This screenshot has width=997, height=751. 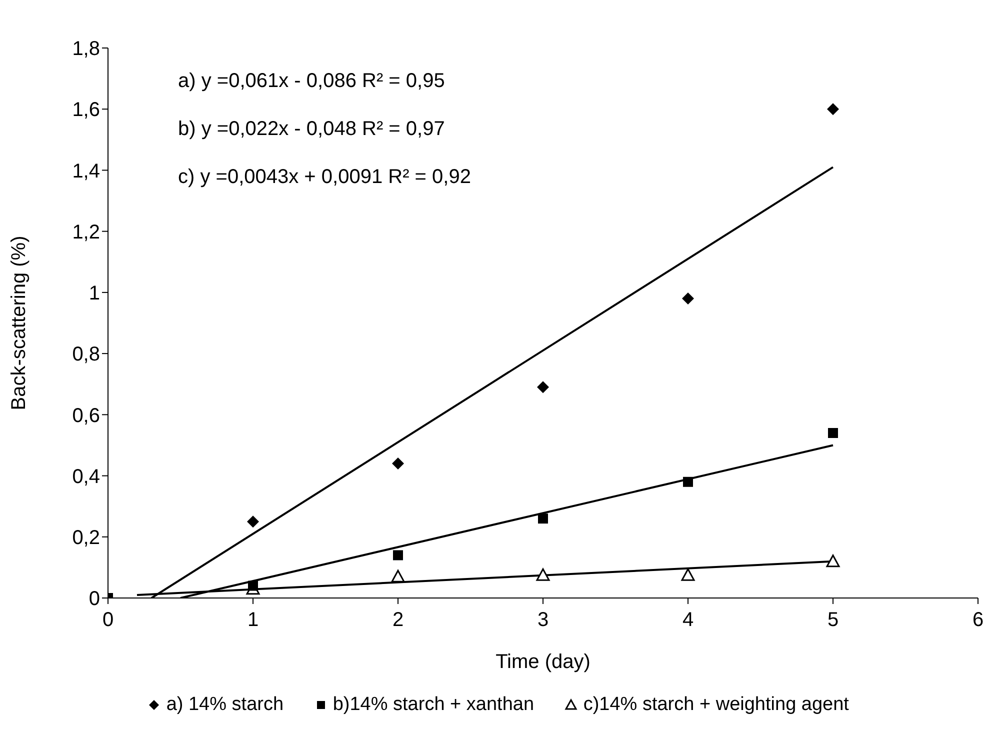 What do you see at coordinates (94, 599) in the screenshot?
I see `y-tick-label: 0` at bounding box center [94, 599].